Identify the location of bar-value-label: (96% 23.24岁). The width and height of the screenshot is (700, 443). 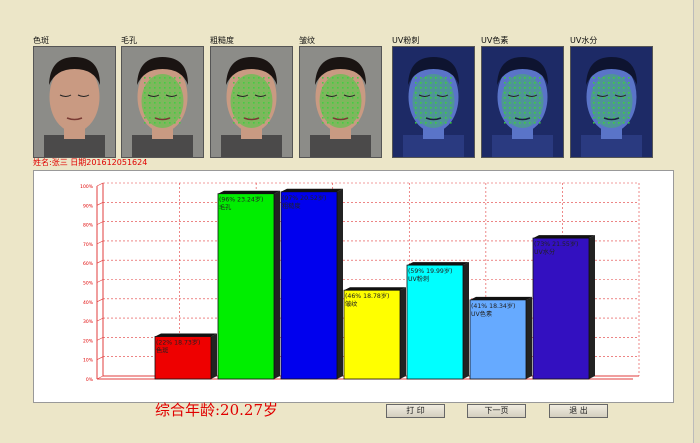
(241, 200).